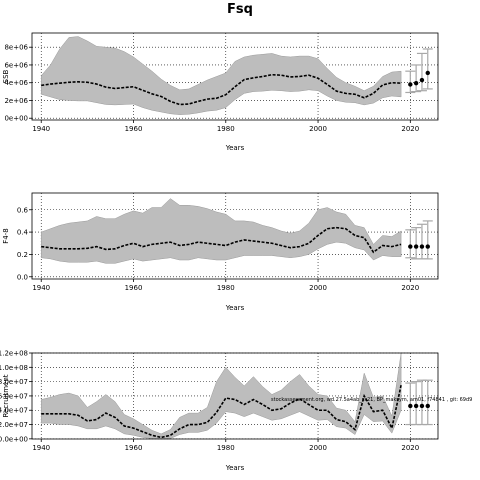 The image size is (480, 480). I want to click on y-tick-label: 0.0e+00, so click(14, 439).